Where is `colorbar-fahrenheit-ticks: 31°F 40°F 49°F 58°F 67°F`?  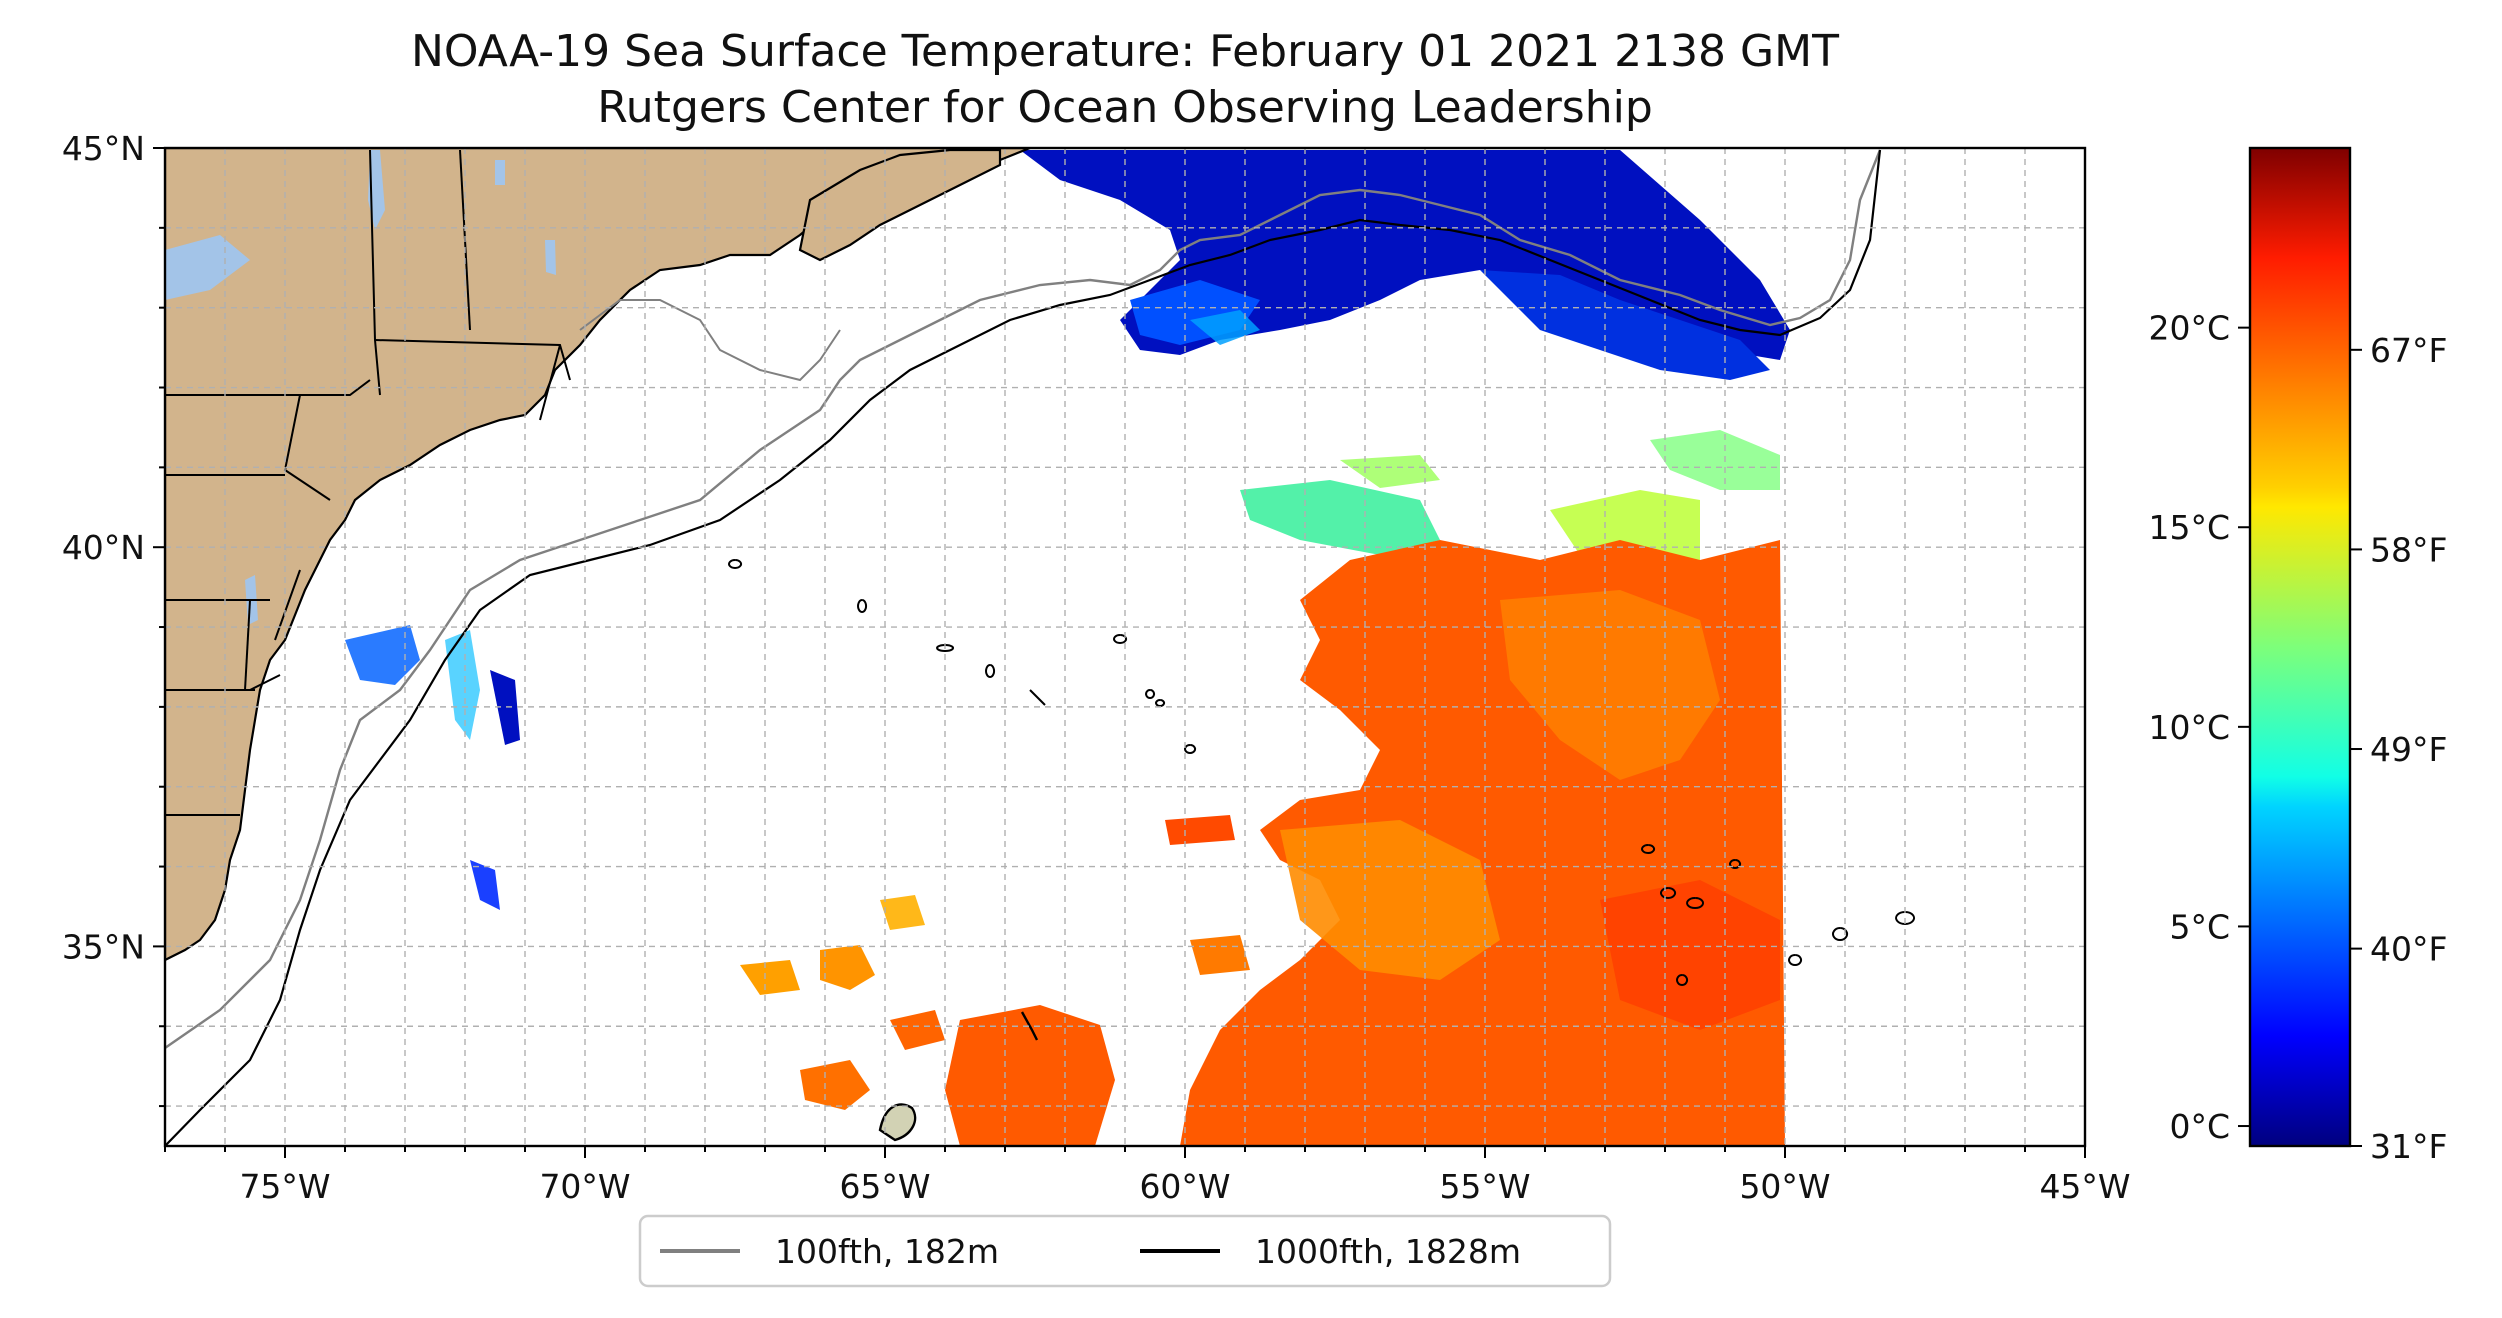
colorbar-fahrenheit-ticks: 31°F 40°F 49°F 58°F 67°F is located at coordinates (2398, 748).